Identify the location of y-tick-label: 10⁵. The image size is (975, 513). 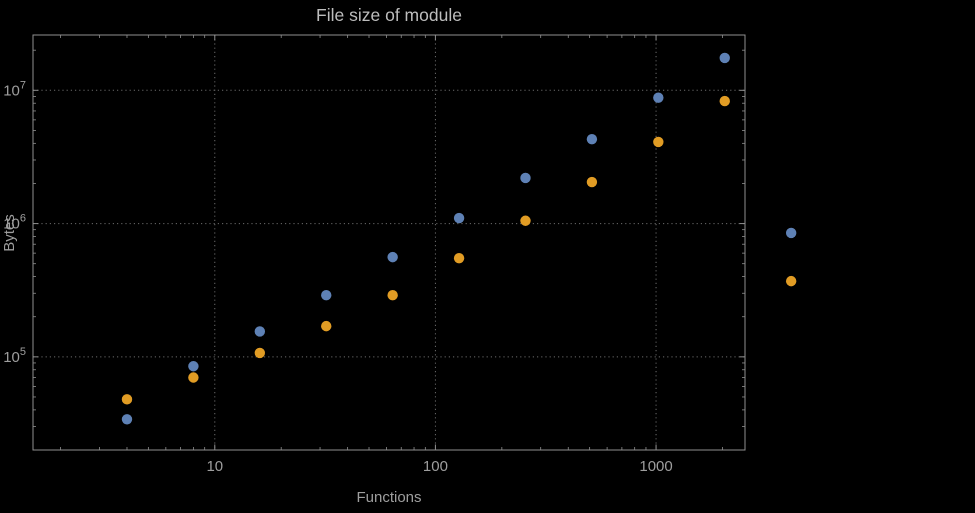
(14, 356).